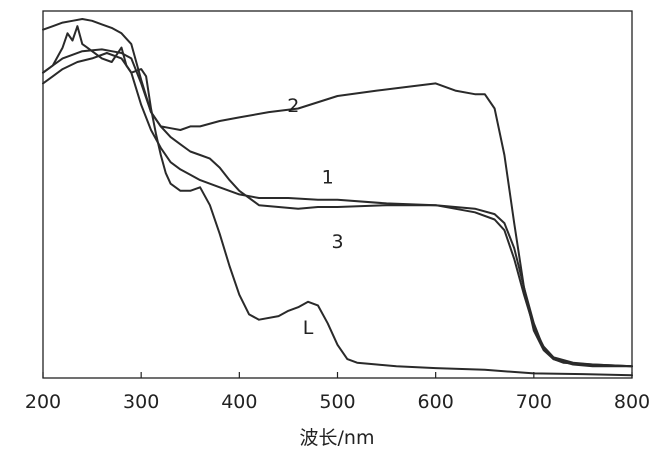 The width and height of the screenshot is (660, 456). What do you see at coordinates (534, 402) in the screenshot?
I see `x-tick-label: 700` at bounding box center [534, 402].